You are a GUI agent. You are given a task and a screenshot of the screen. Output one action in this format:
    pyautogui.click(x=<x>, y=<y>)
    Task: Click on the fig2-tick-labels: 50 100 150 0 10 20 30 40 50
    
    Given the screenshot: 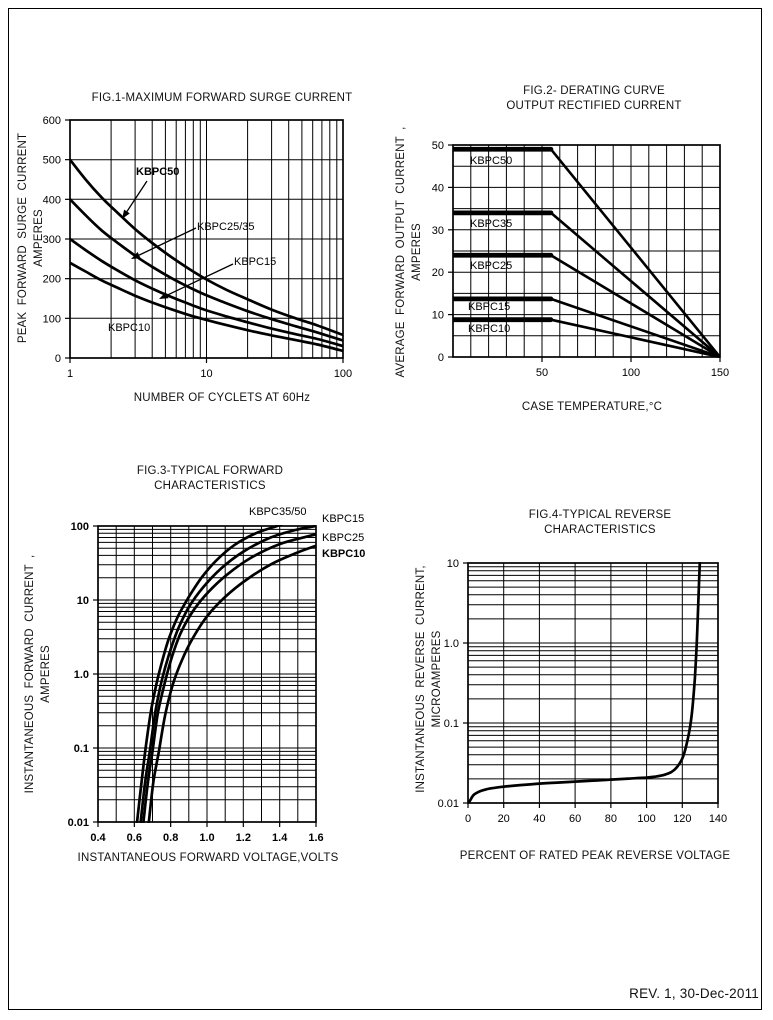 What is the action you would take?
    pyautogui.click(x=580, y=259)
    